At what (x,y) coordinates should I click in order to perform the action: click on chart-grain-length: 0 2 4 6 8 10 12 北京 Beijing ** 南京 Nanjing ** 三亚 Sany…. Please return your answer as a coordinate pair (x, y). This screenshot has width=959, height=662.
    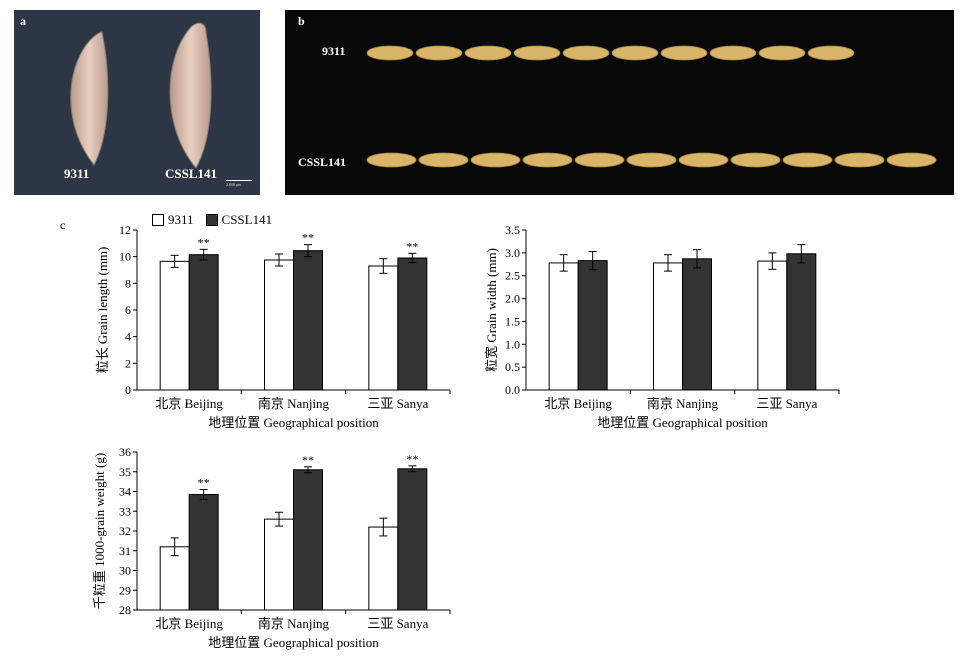
    Looking at the image, I should click on (273, 326).